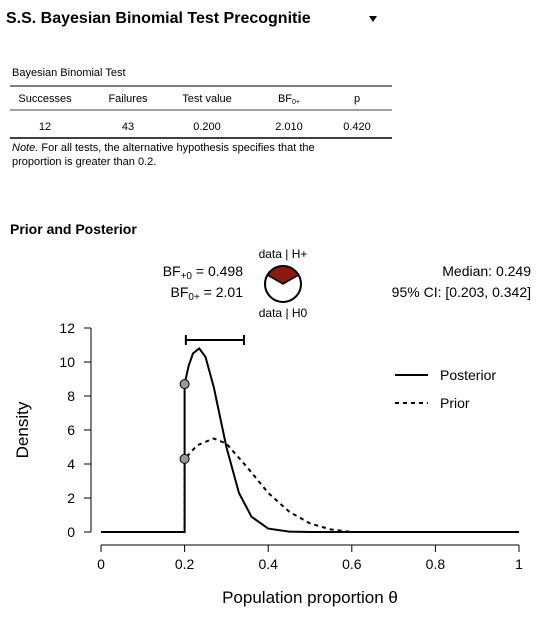 This screenshot has height=621, width=558. Describe the element at coordinates (69, 73) in the screenshot. I see `table-title: Bayesian Binomial Test` at that location.